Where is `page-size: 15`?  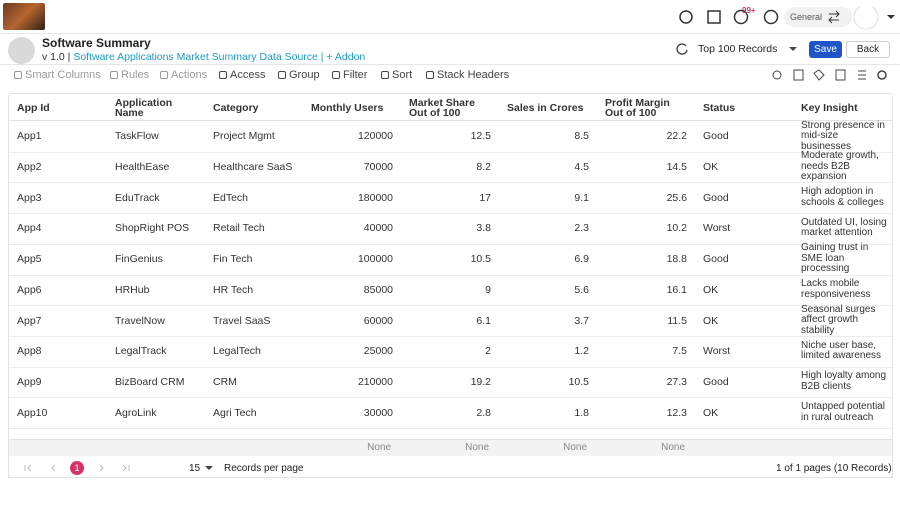 page-size: 15 is located at coordinates (195, 468).